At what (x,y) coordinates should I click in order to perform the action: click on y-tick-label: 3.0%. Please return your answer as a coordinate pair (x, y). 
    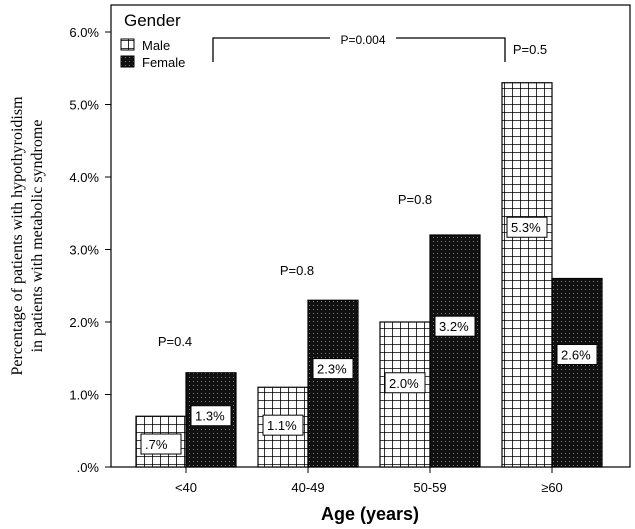
    Looking at the image, I should click on (84, 250).